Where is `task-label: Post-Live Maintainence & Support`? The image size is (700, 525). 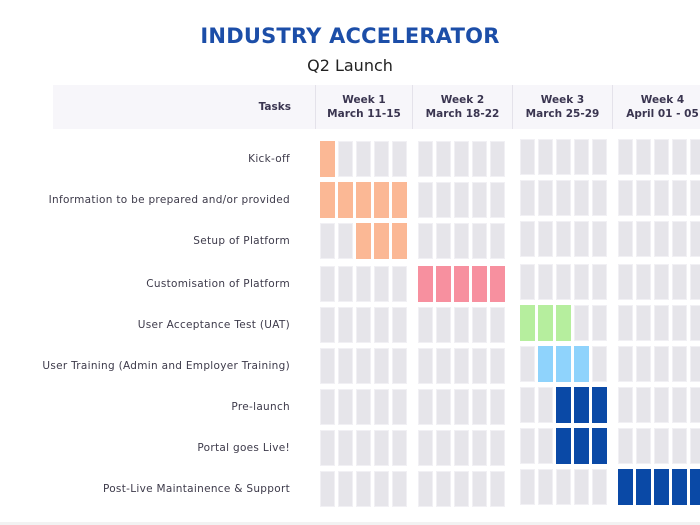 task-label: Post-Live Maintainence & Support is located at coordinates (196, 489).